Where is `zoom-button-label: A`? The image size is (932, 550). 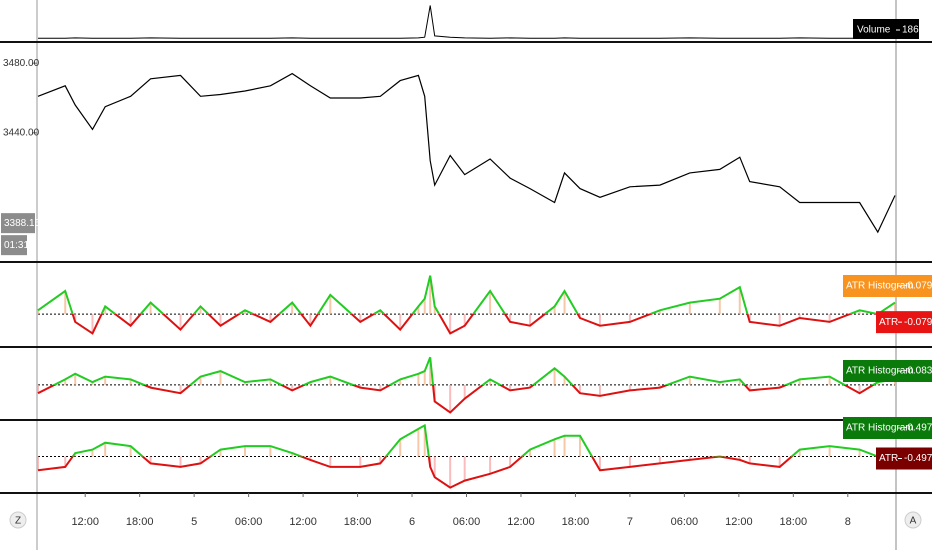
zoom-button-label: A is located at coordinates (913, 521).